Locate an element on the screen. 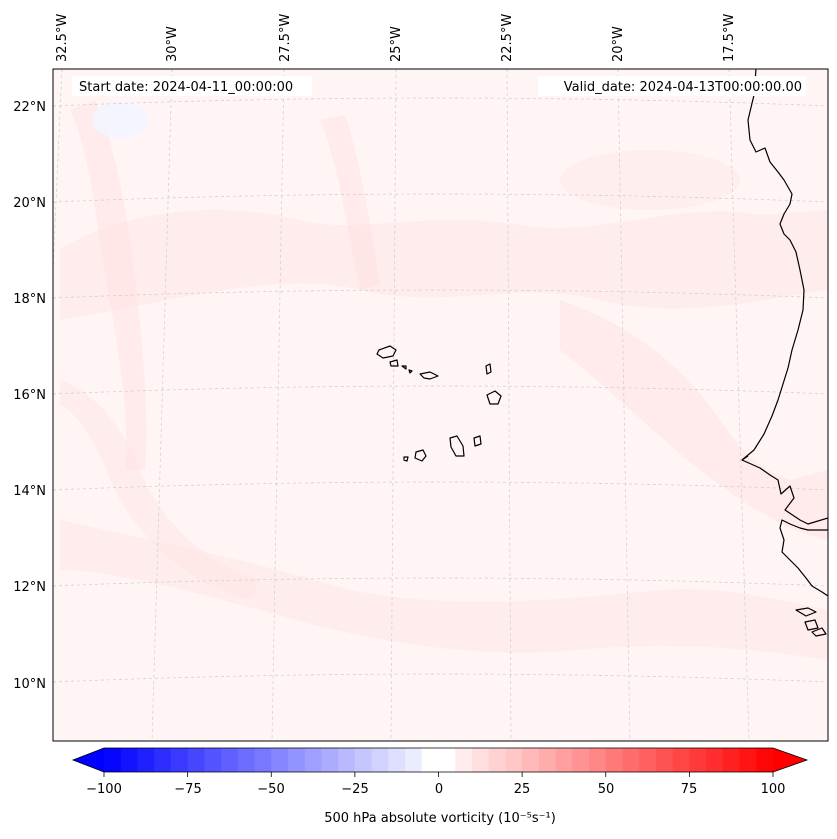 This screenshot has height=839, width=837. colorbar-extend-max is located at coordinates (790, 760).